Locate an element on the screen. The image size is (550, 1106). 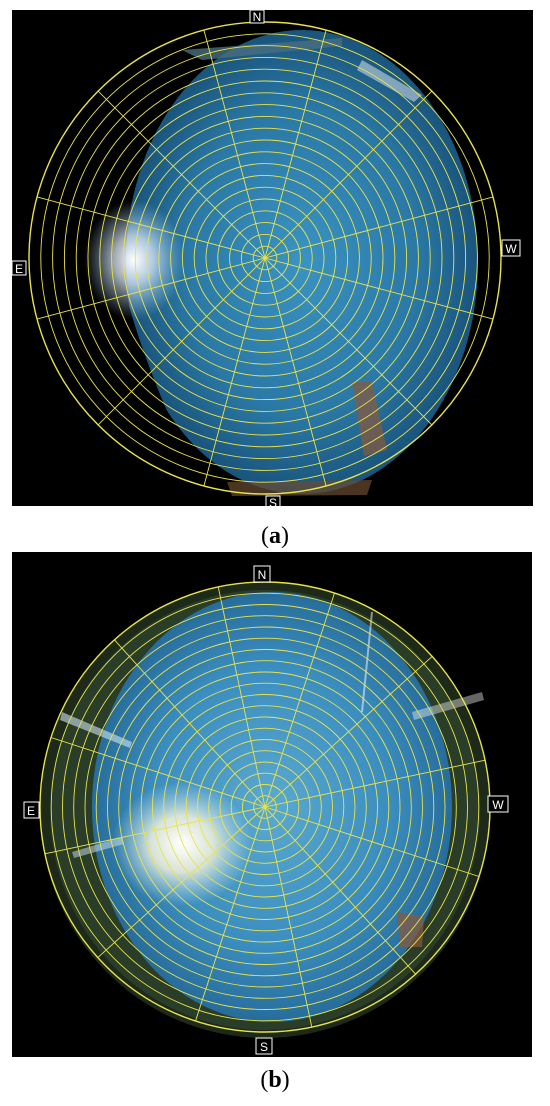
west-label-a: W is located at coordinates (511, 248).